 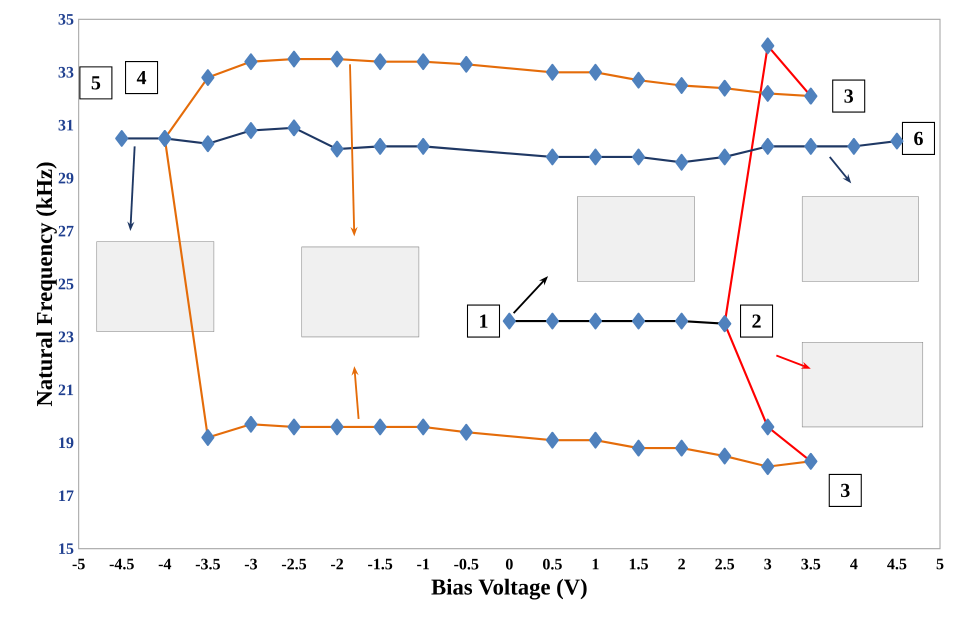 What do you see at coordinates (854, 564) in the screenshot?
I see `x-tick-label: 4` at bounding box center [854, 564].